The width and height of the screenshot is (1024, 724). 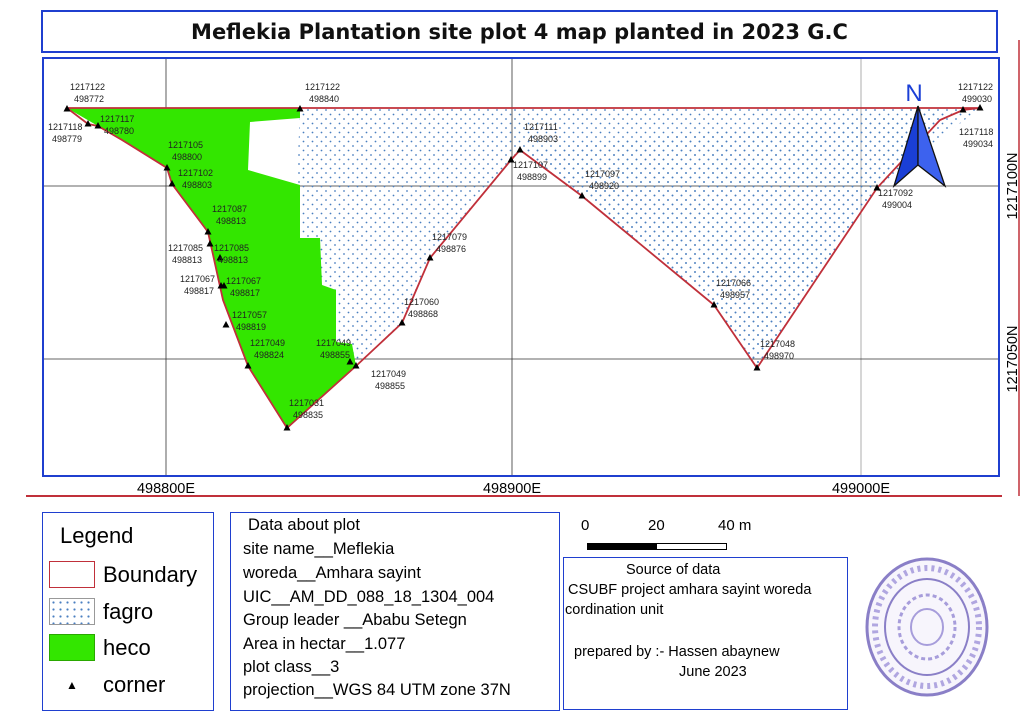 What do you see at coordinates (735, 525) in the screenshot?
I see `scale-label: 40 m` at bounding box center [735, 525].